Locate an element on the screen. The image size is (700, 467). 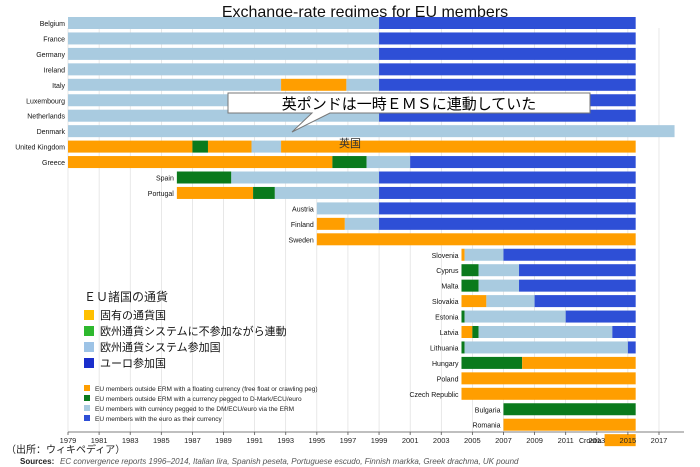
row-label: Belgium is located at coordinates (52, 24).